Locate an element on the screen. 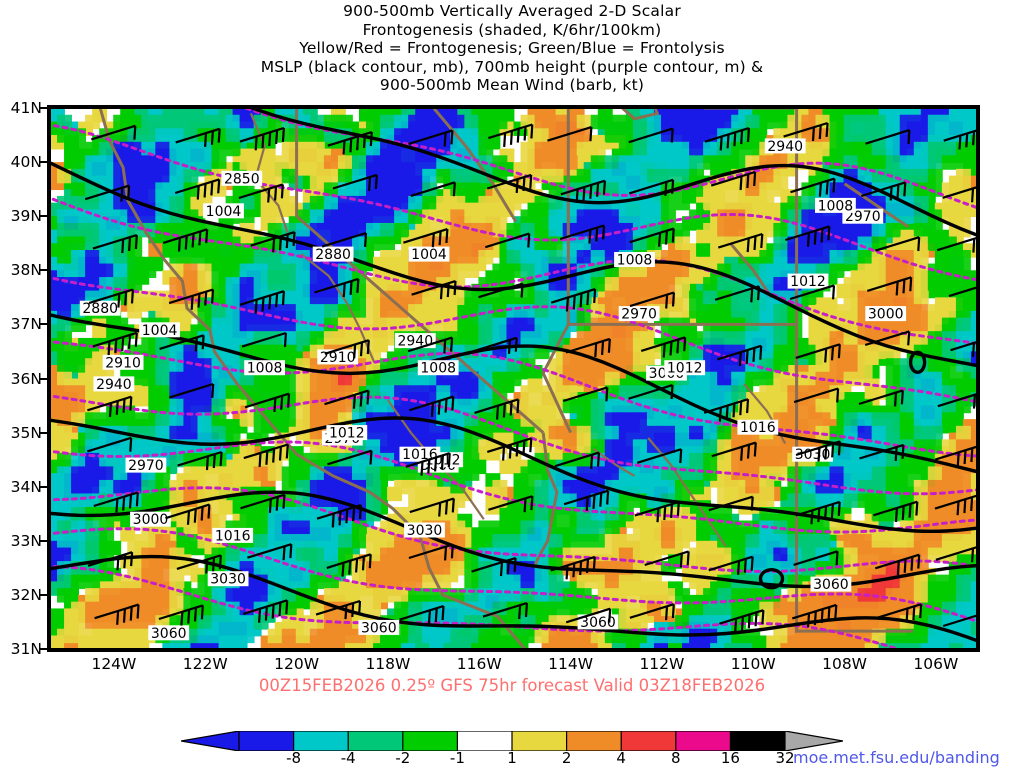 The width and height of the screenshot is (1024, 768). y-tick-39N: 39N is located at coordinates (26, 216).